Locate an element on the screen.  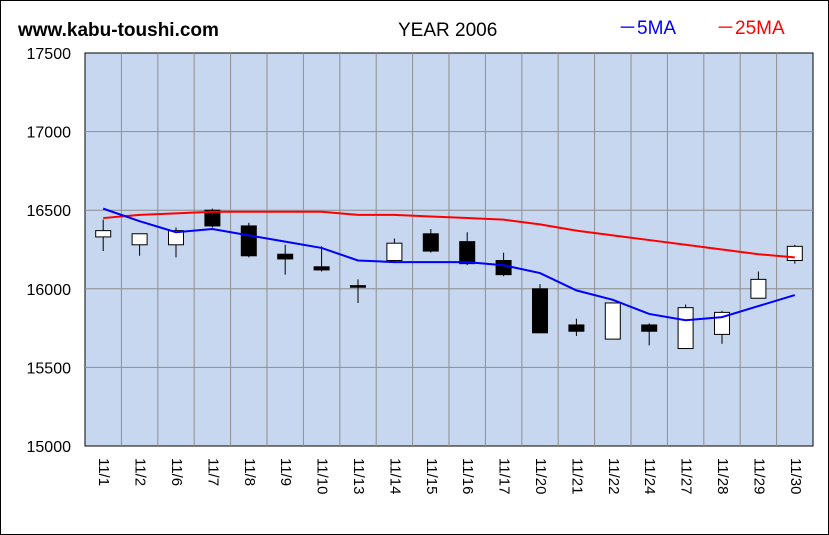
ma25-line is located at coordinates (449, 234).